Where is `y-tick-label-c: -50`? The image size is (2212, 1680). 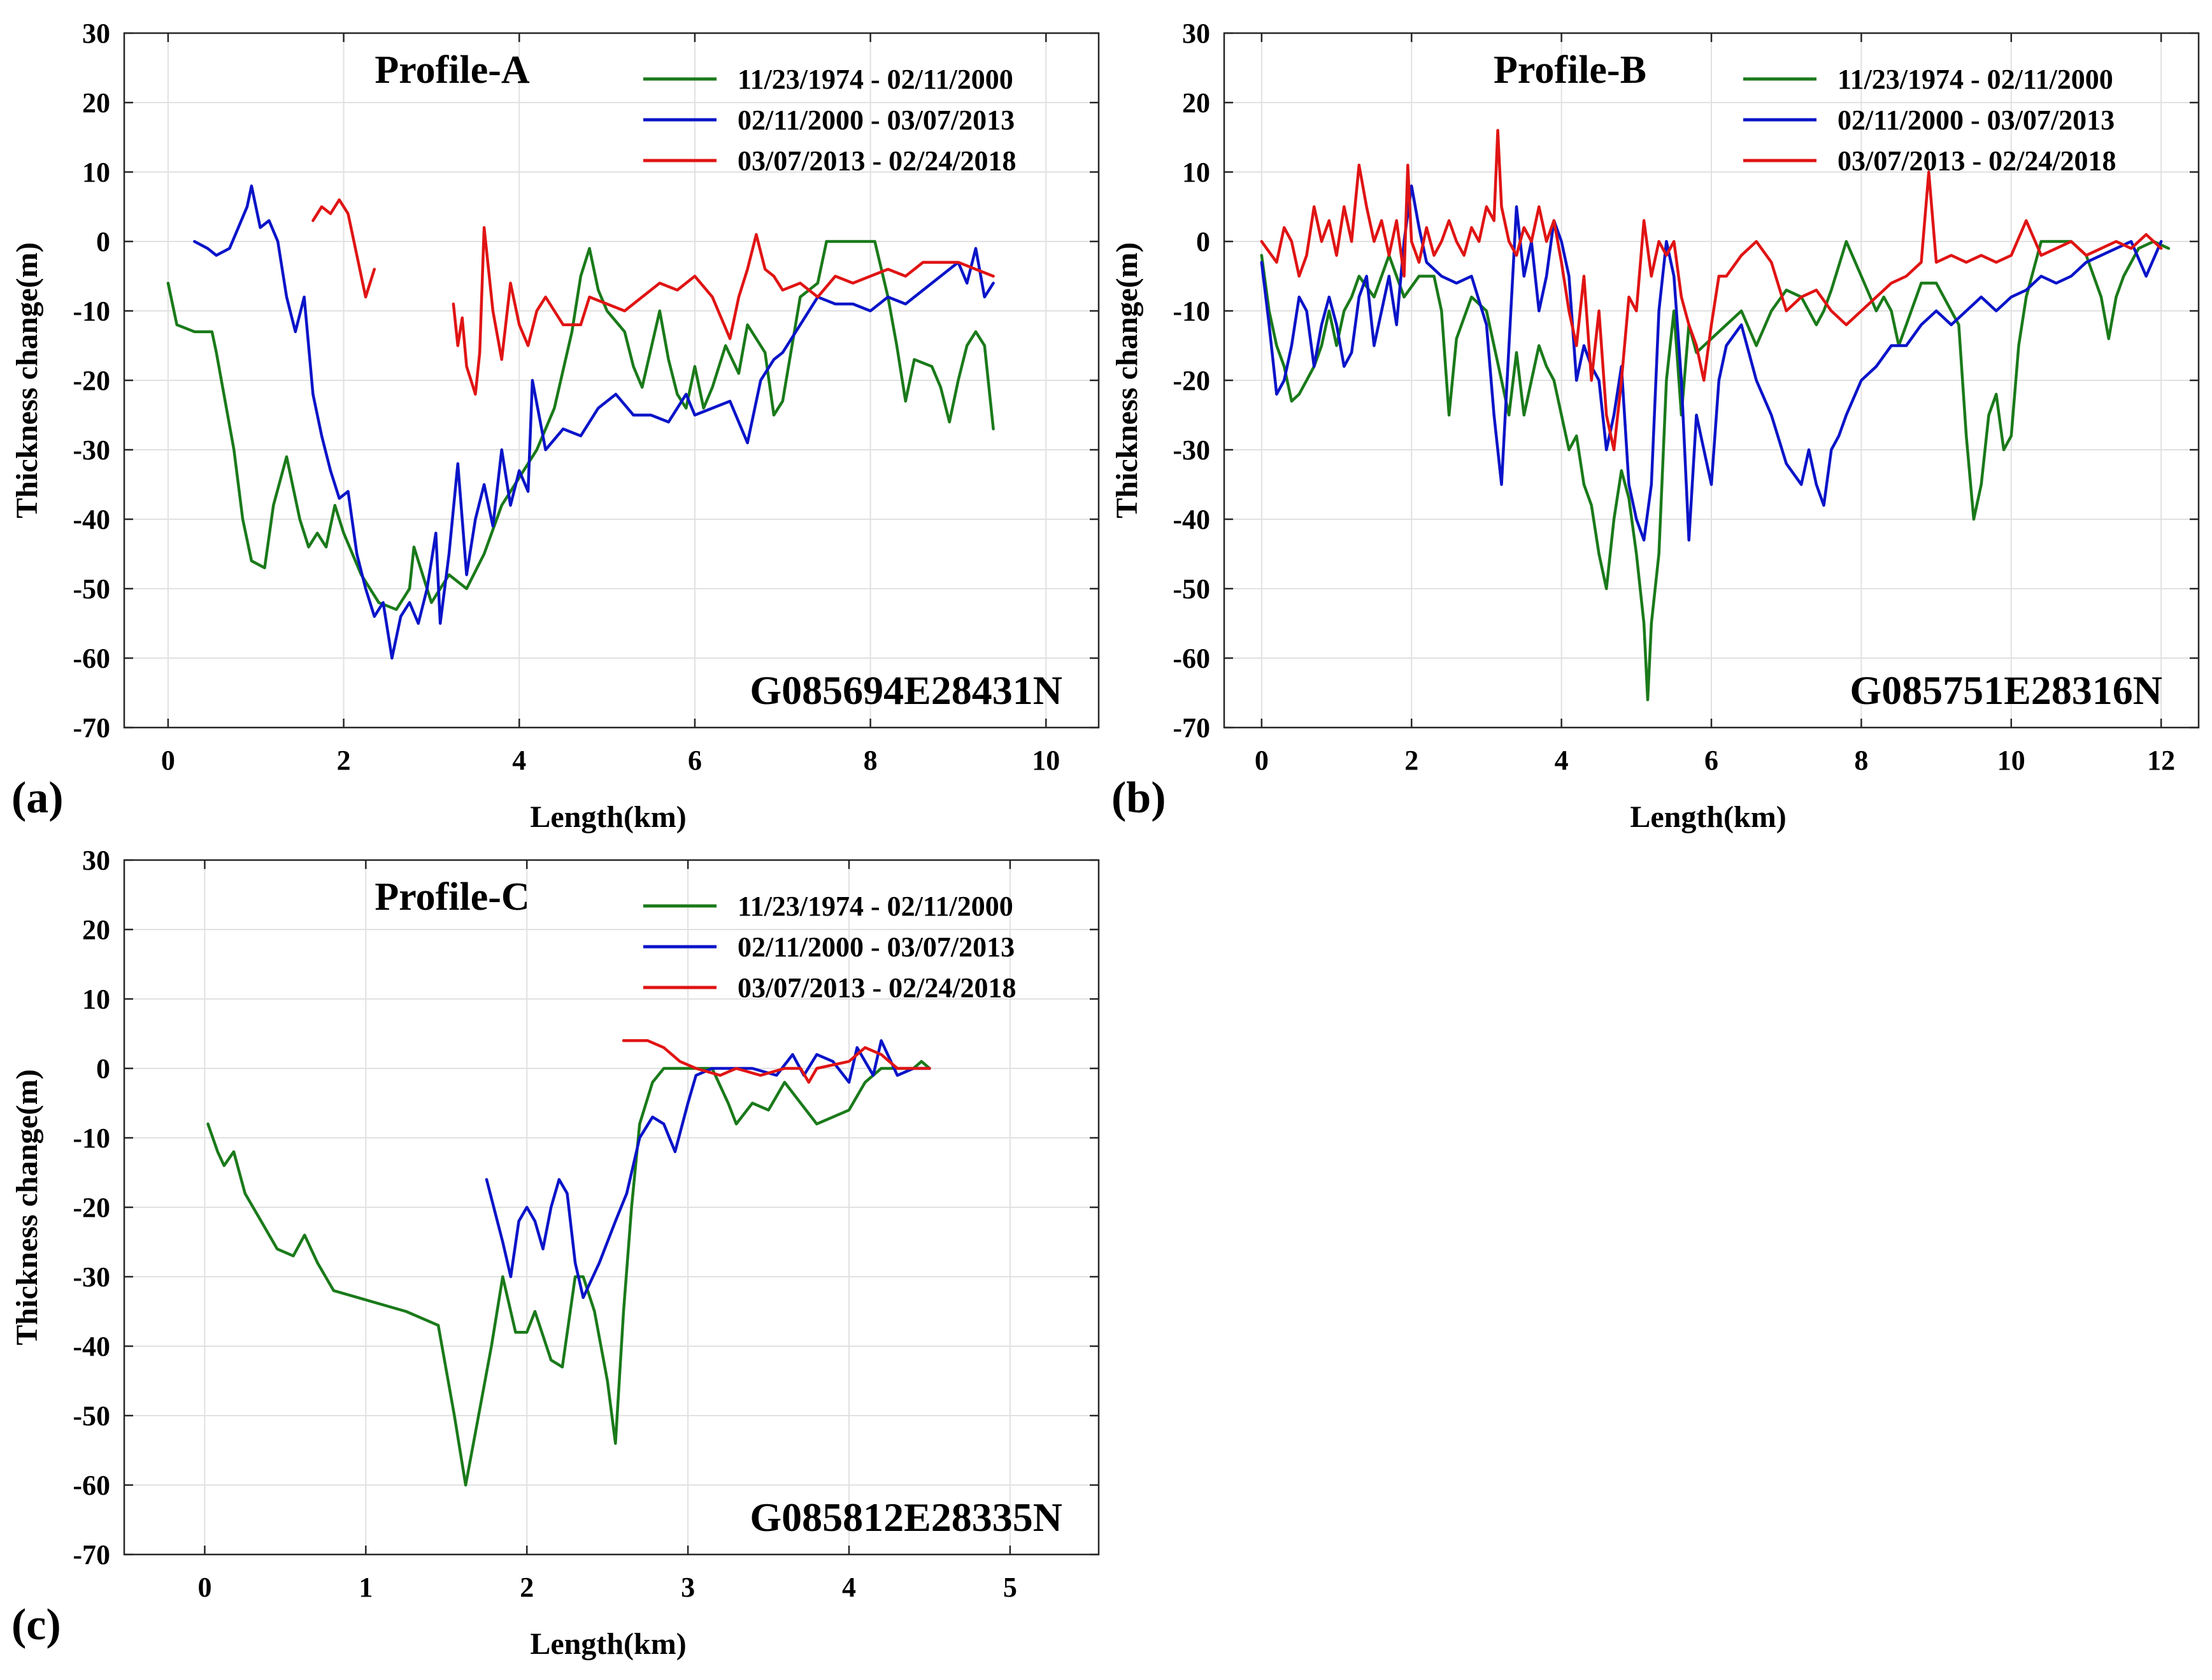
y-tick-label-c: -50 is located at coordinates (91, 1416).